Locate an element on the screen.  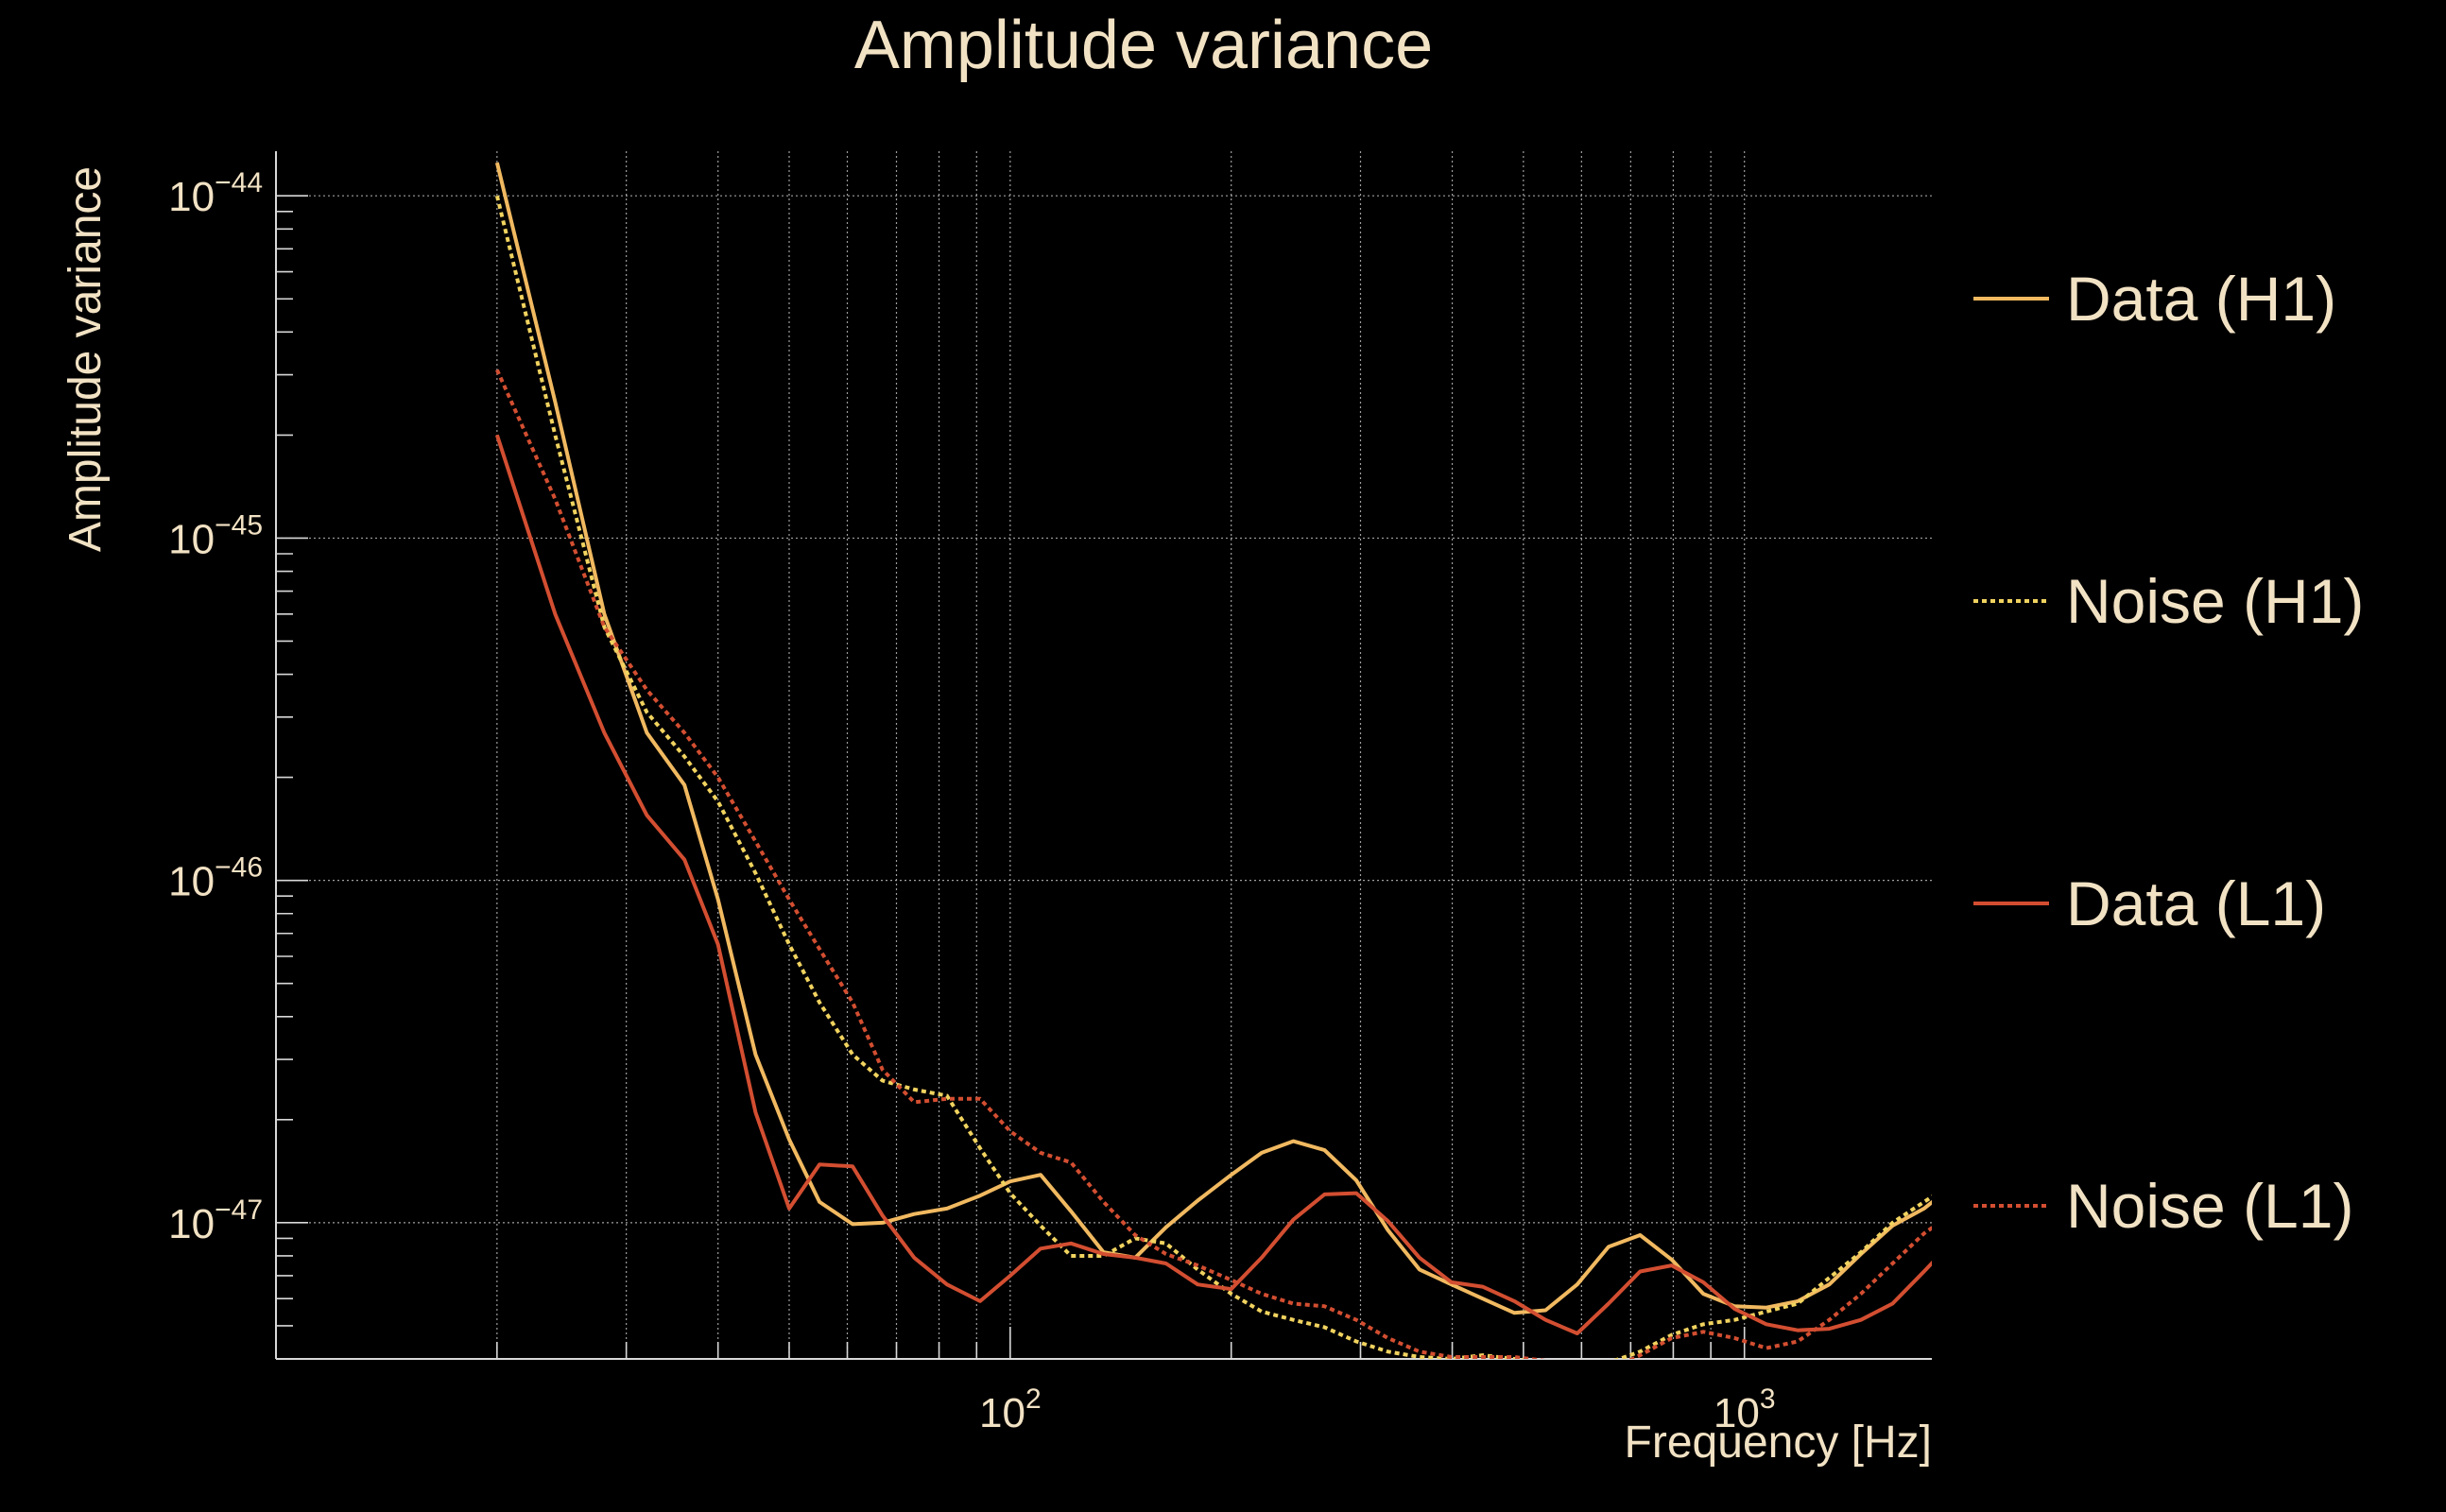
legend-label: Data (H1) is located at coordinates (2201, 299).